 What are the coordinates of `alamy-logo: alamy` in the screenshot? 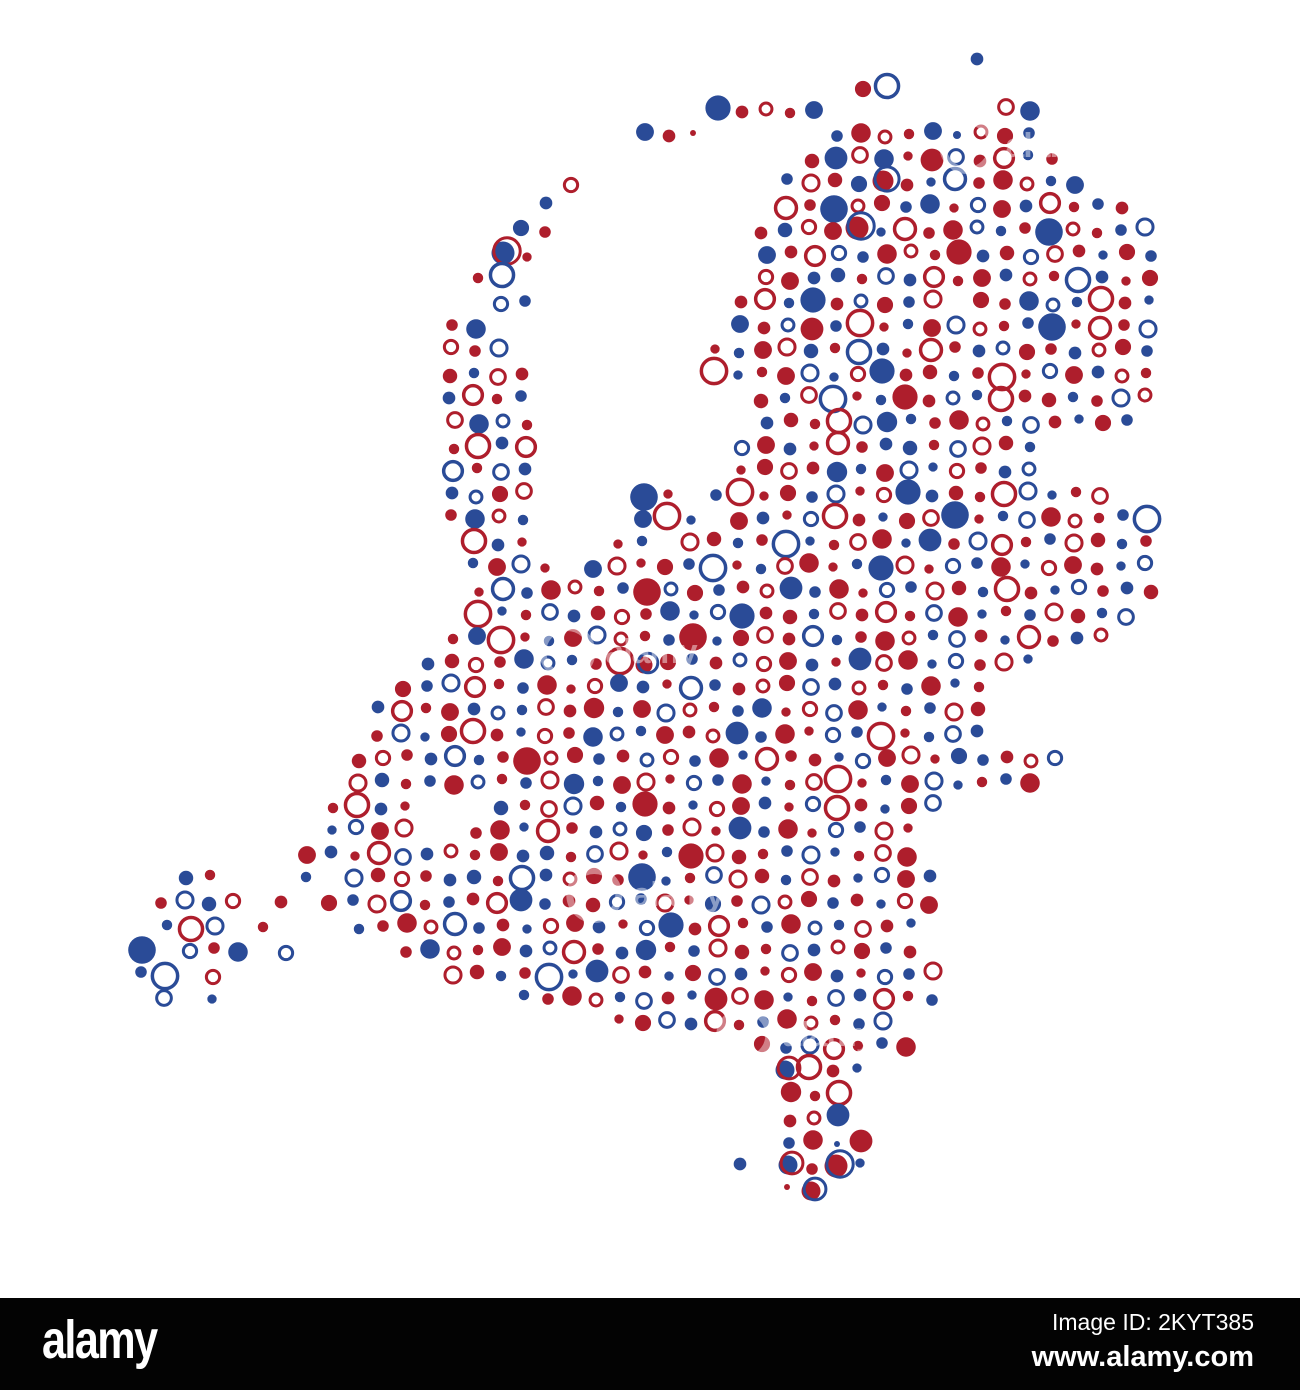 It's located at (100, 1340).